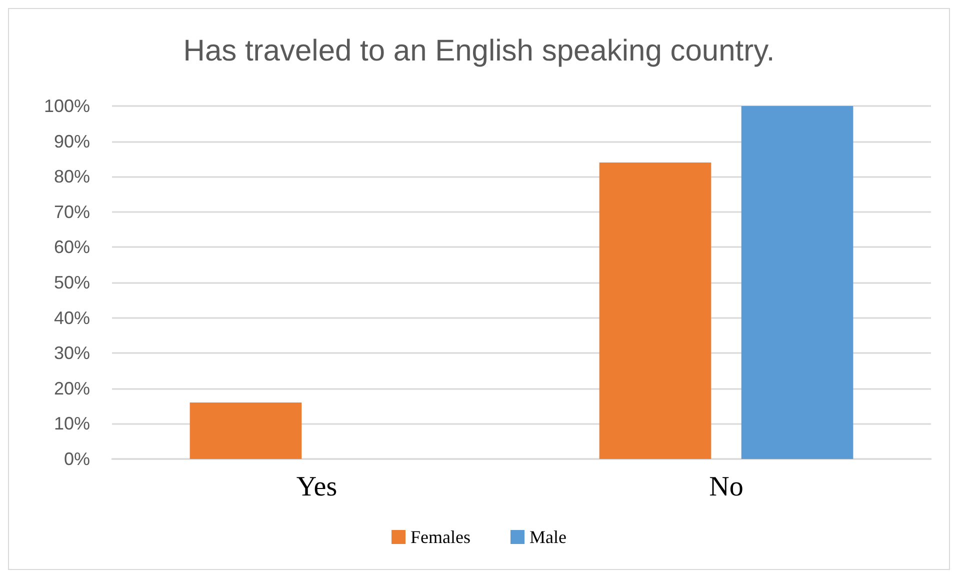  I want to click on y-tick-label: 40%, so click(72, 318).